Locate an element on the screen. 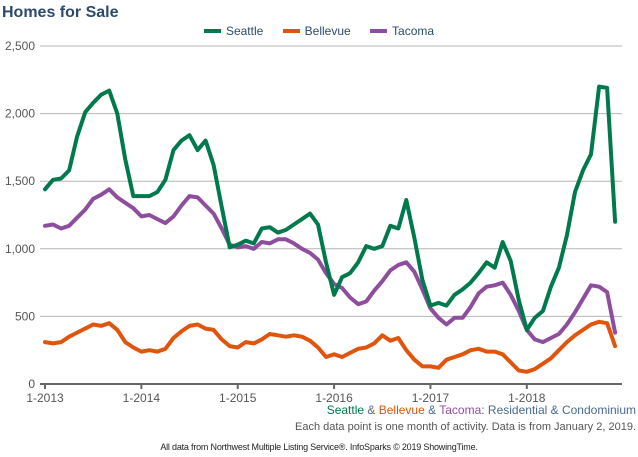  subtitle-amp-1: & is located at coordinates (371, 410).